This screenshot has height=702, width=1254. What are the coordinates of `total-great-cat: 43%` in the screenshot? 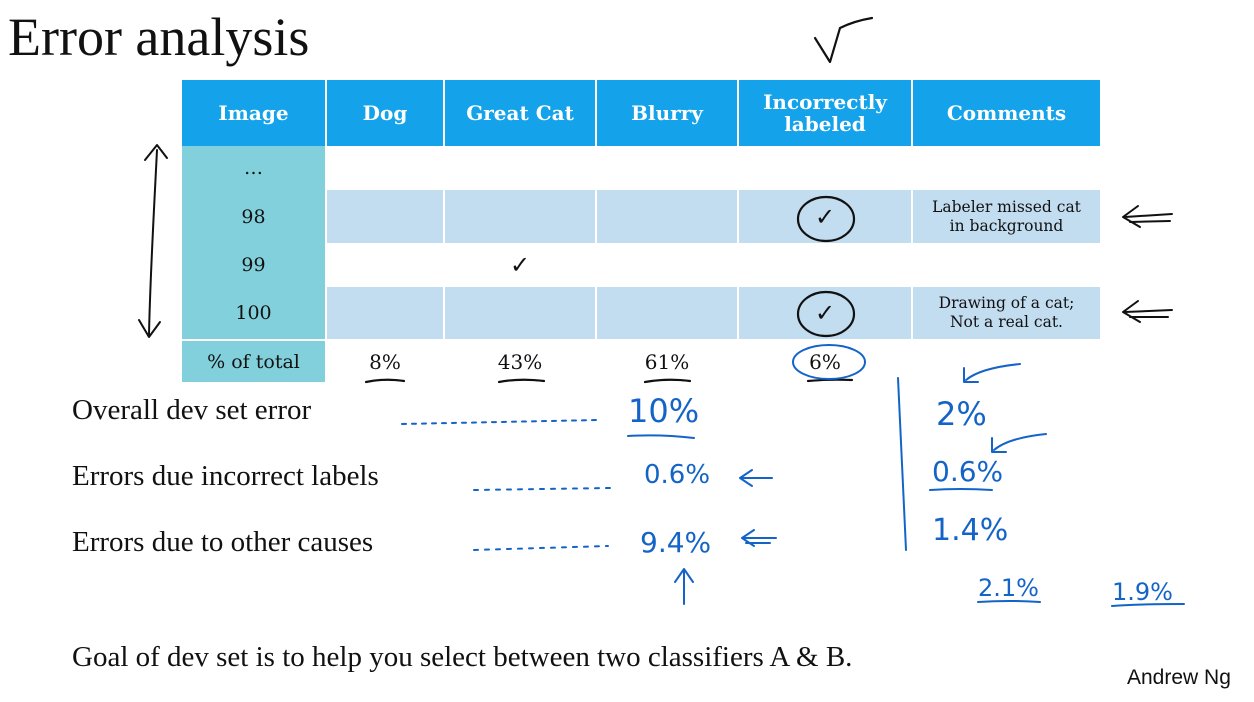 It's located at (520, 360).